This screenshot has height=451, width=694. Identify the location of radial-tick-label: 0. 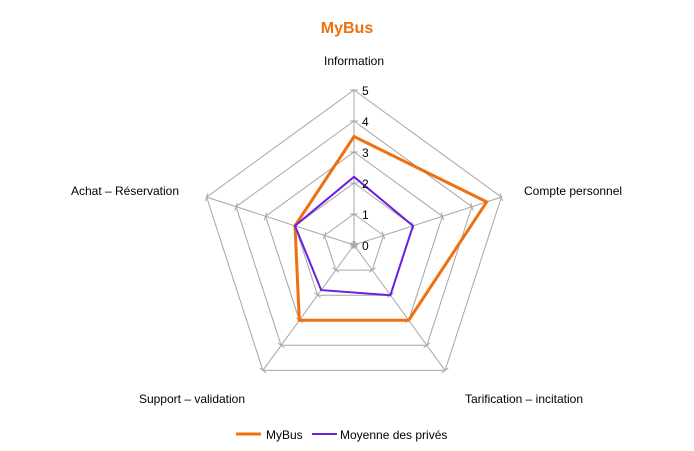
(365, 246).